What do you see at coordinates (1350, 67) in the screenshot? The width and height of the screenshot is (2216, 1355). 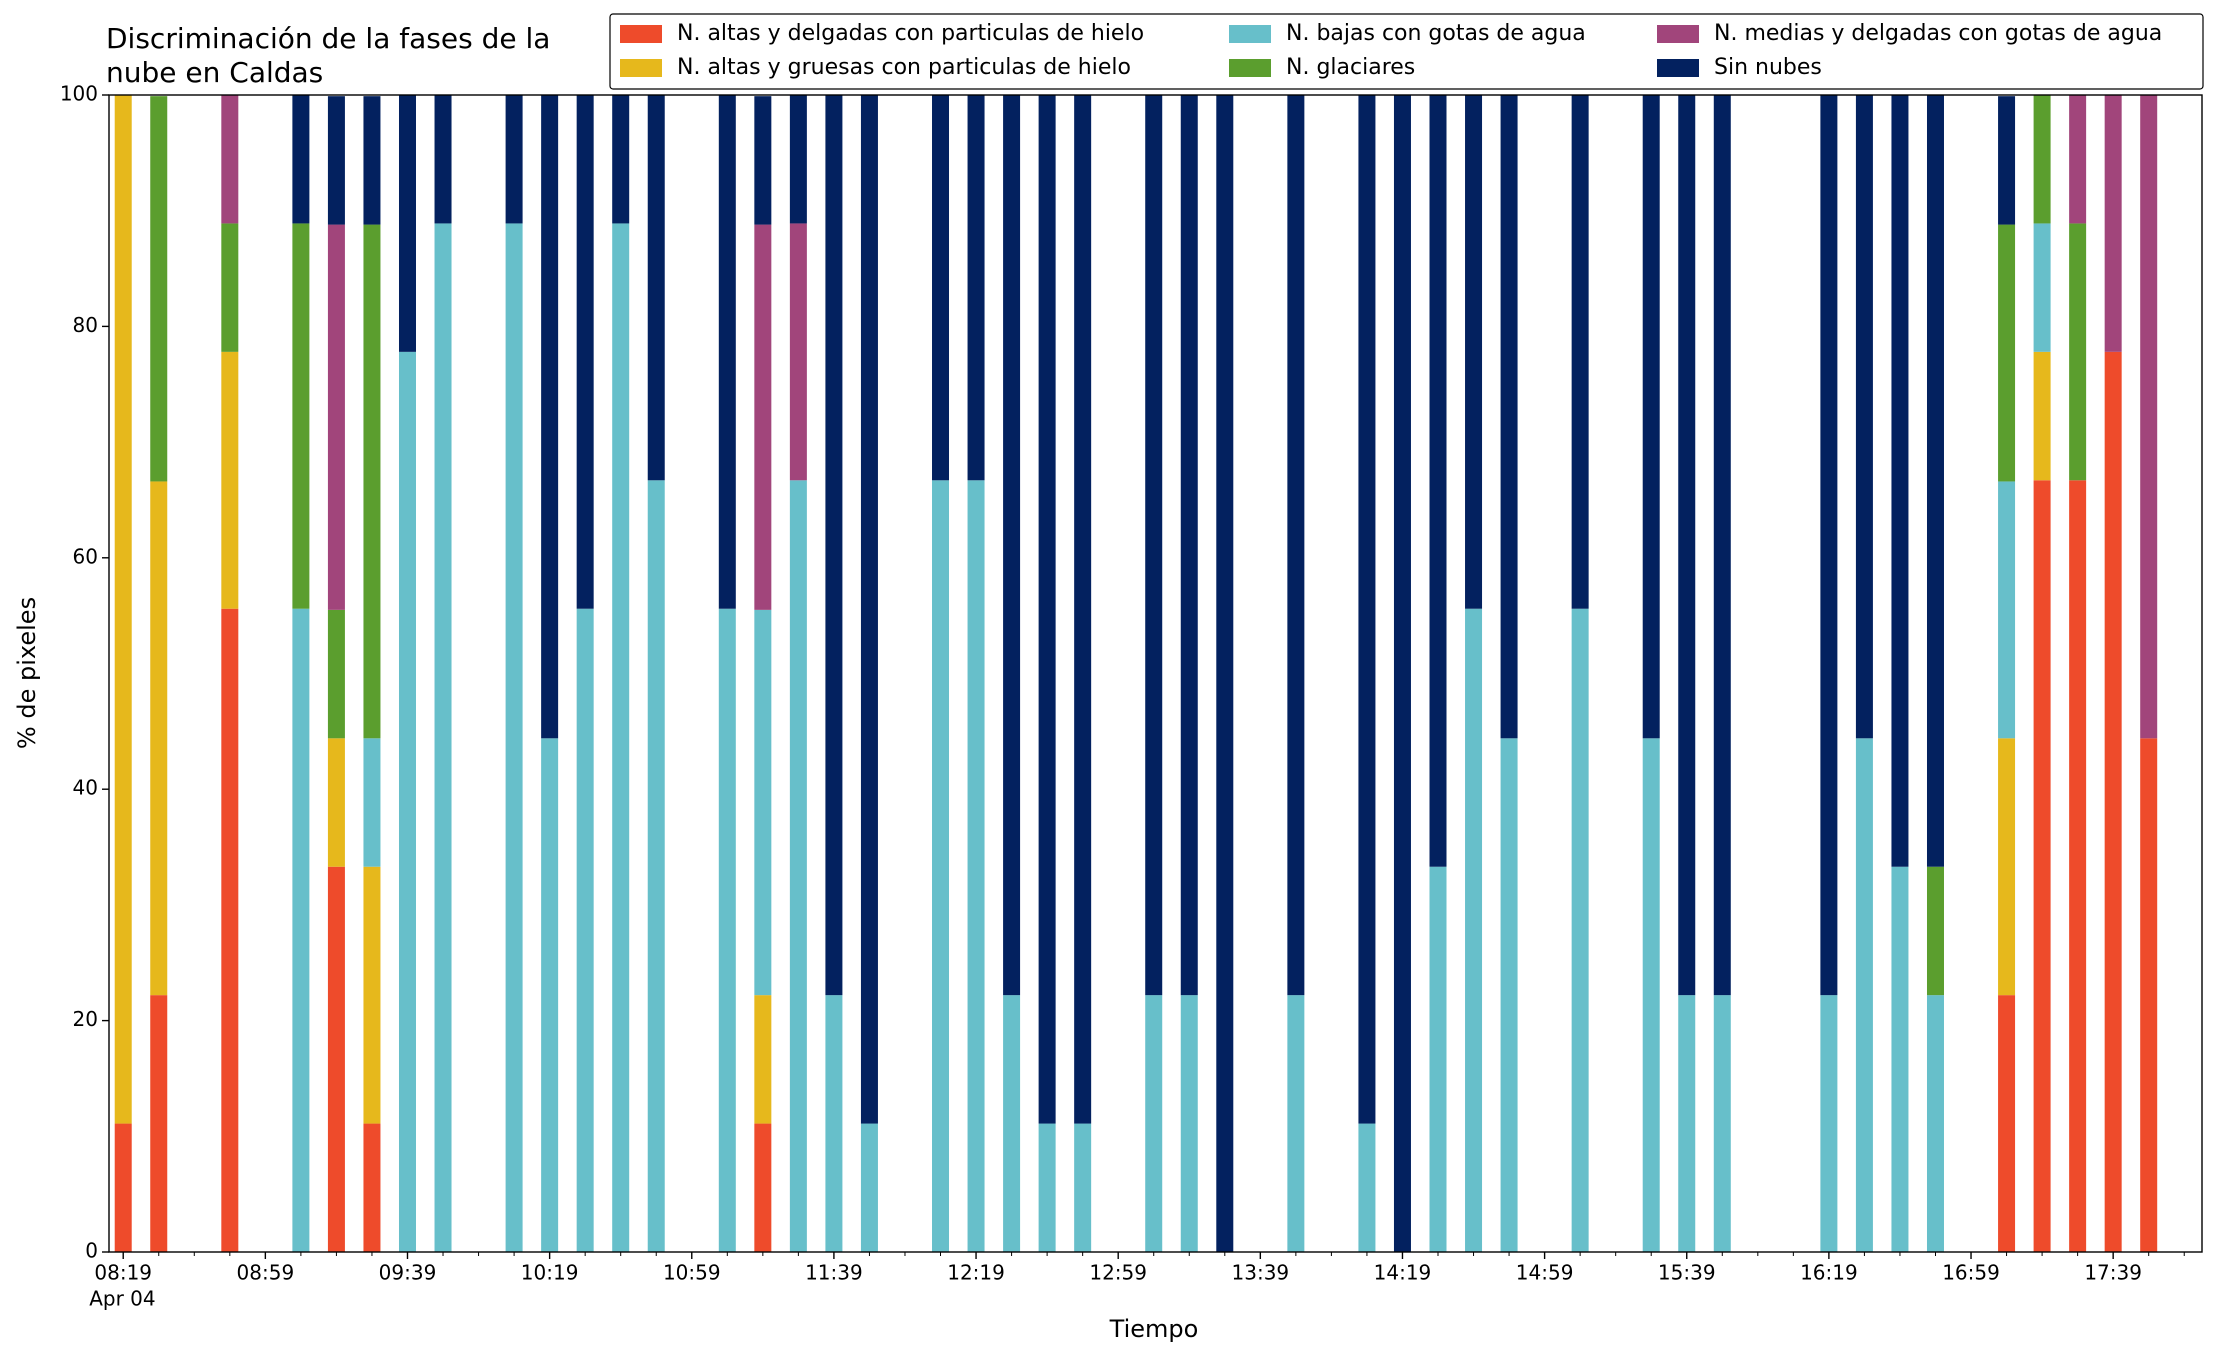 I see `legend-label: N. glaciares` at bounding box center [1350, 67].